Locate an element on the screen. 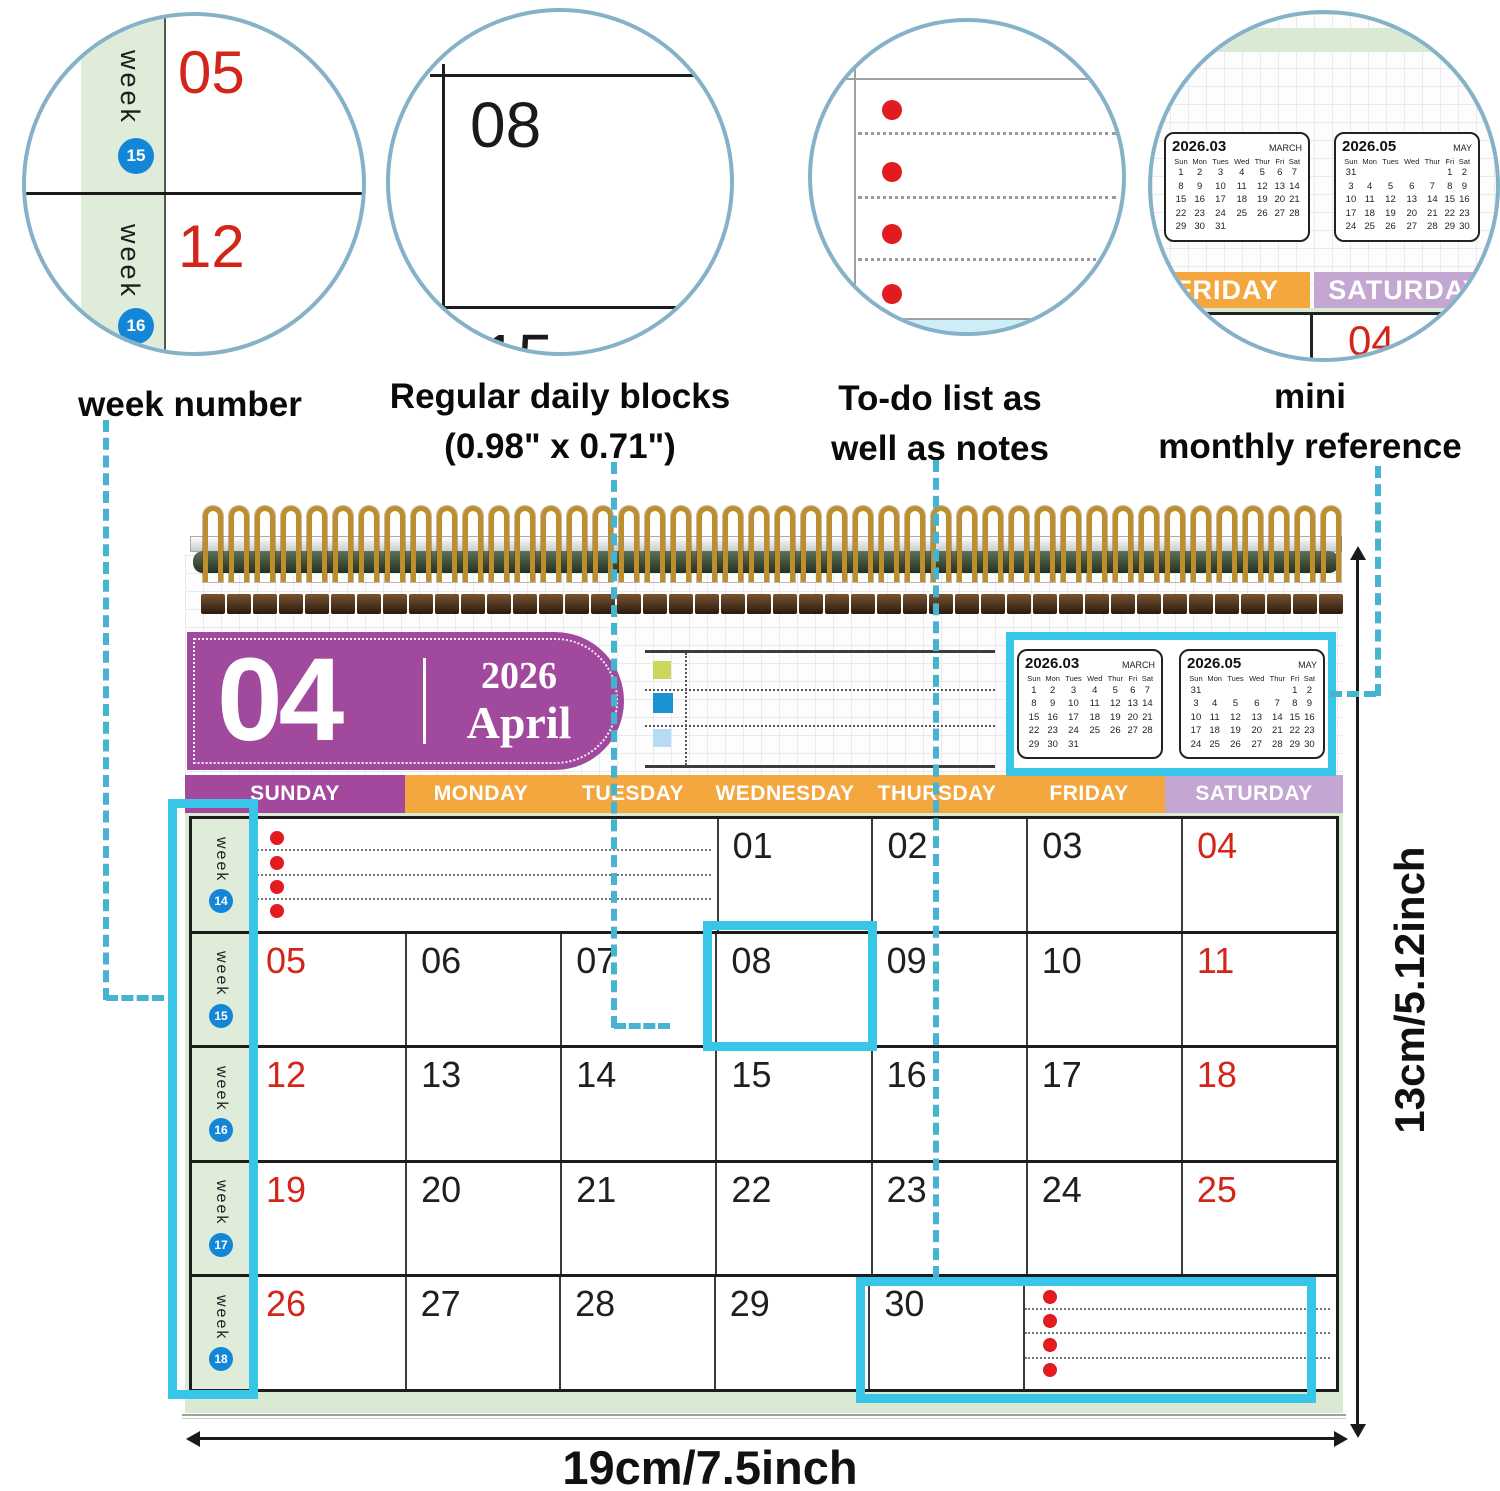 This screenshot has width=1500, height=1491. week-number-badge: 17 is located at coordinates (221, 1244).